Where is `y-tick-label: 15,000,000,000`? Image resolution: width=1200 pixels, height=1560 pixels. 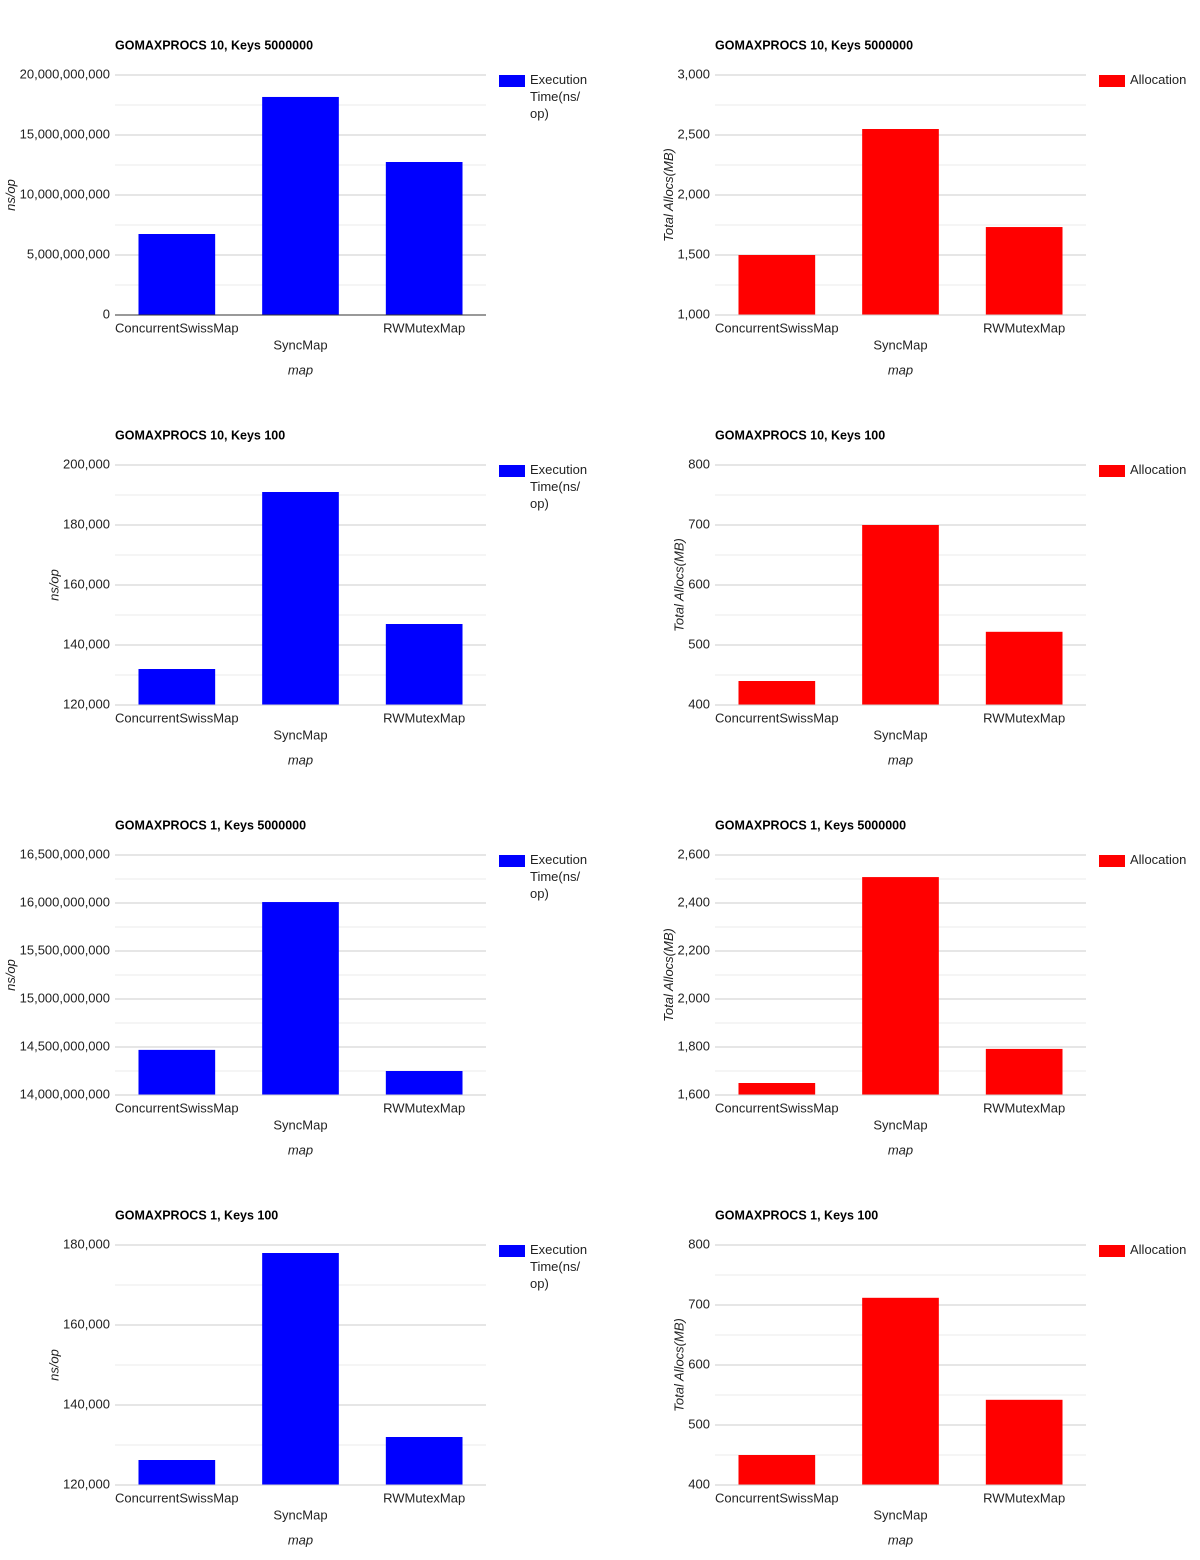 y-tick-label: 15,000,000,000 is located at coordinates (65, 997).